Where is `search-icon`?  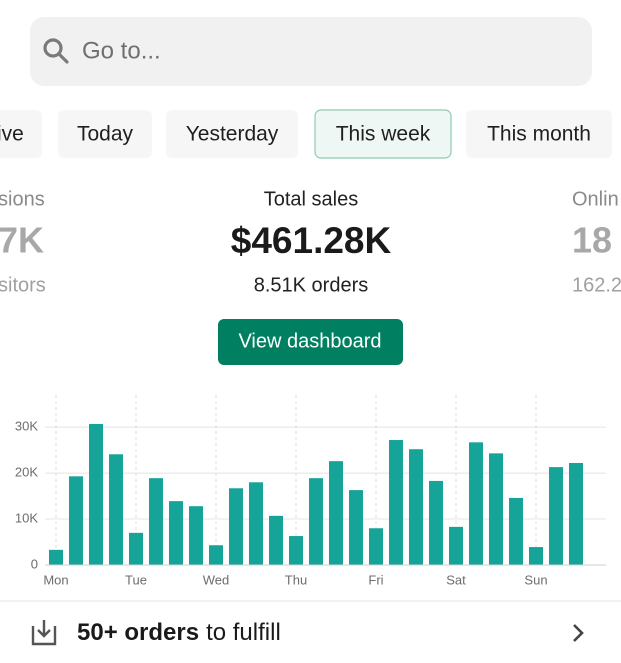 search-icon is located at coordinates (56, 51).